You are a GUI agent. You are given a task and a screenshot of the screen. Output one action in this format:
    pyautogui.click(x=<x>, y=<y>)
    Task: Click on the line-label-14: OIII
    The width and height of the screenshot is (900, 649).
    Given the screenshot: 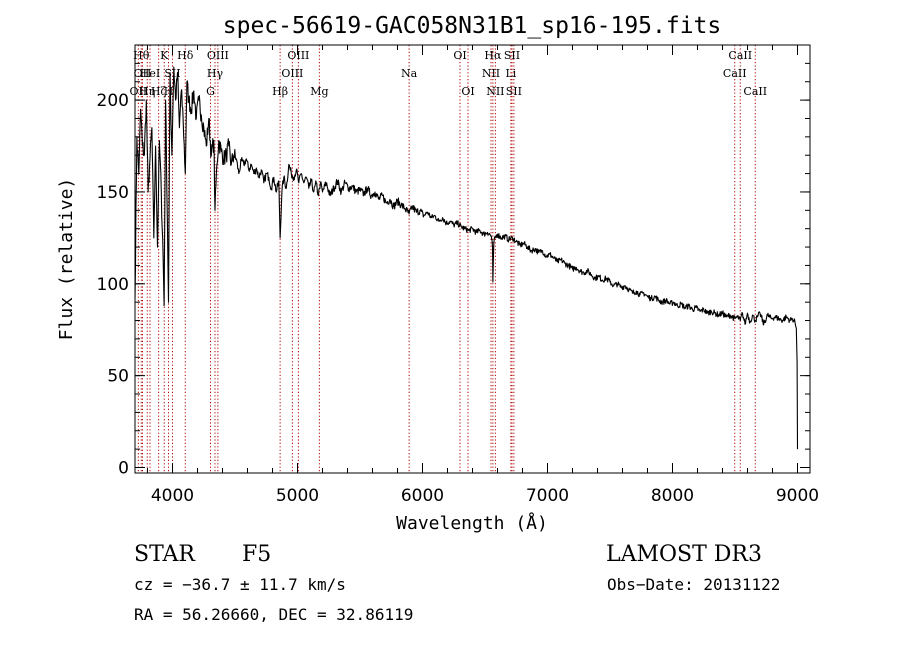 What is the action you would take?
    pyautogui.click(x=292, y=73)
    